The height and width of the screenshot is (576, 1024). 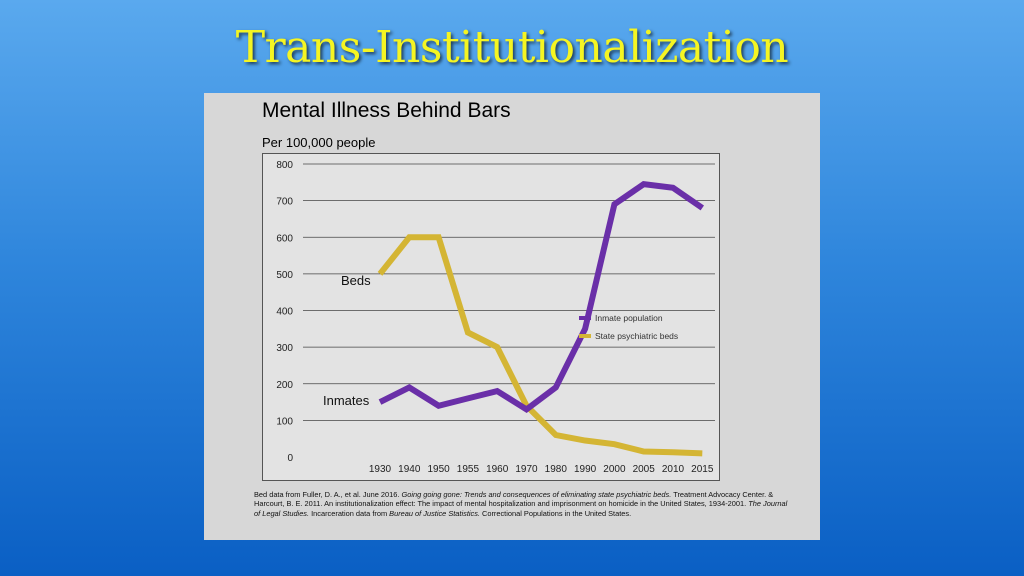 What do you see at coordinates (438, 469) in the screenshot?
I see `x-tick-label: 1950` at bounding box center [438, 469].